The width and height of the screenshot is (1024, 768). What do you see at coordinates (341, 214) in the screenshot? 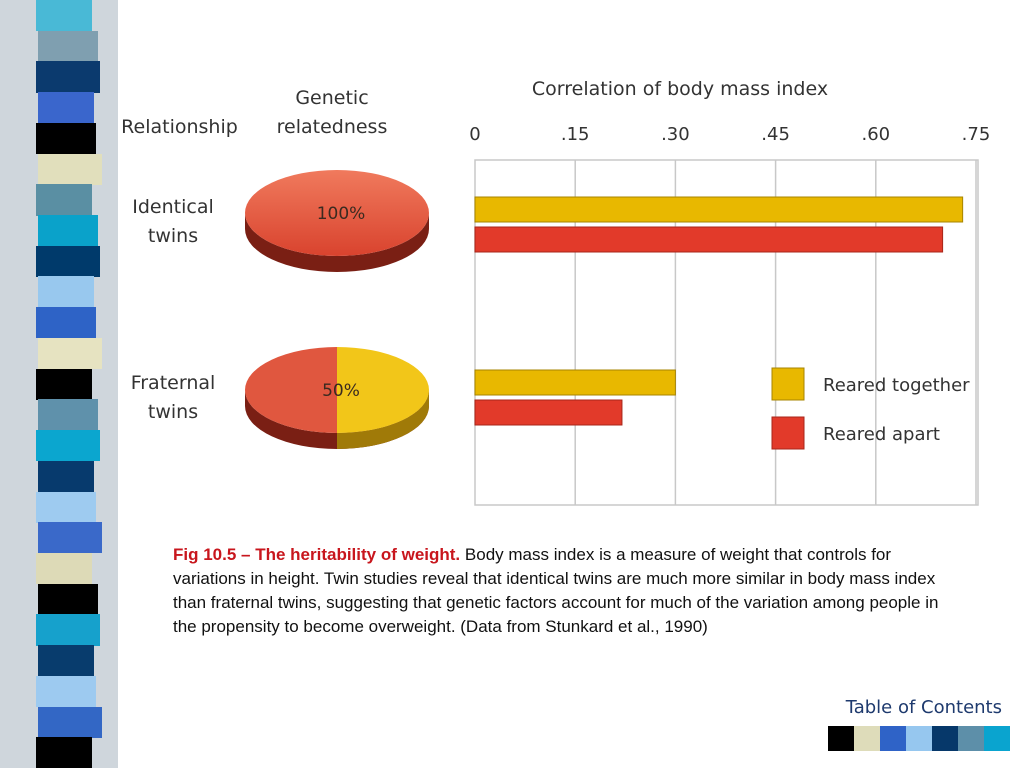
I see `pie-label: 100%` at bounding box center [341, 214].